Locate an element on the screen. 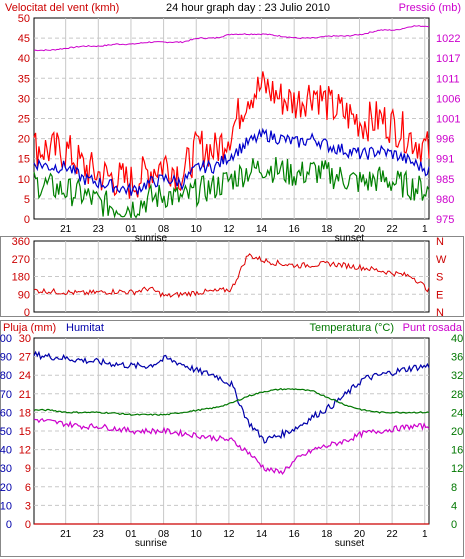 This screenshot has width=465, height=559. pressure-y-tick-label: 1022 is located at coordinates (448, 39).